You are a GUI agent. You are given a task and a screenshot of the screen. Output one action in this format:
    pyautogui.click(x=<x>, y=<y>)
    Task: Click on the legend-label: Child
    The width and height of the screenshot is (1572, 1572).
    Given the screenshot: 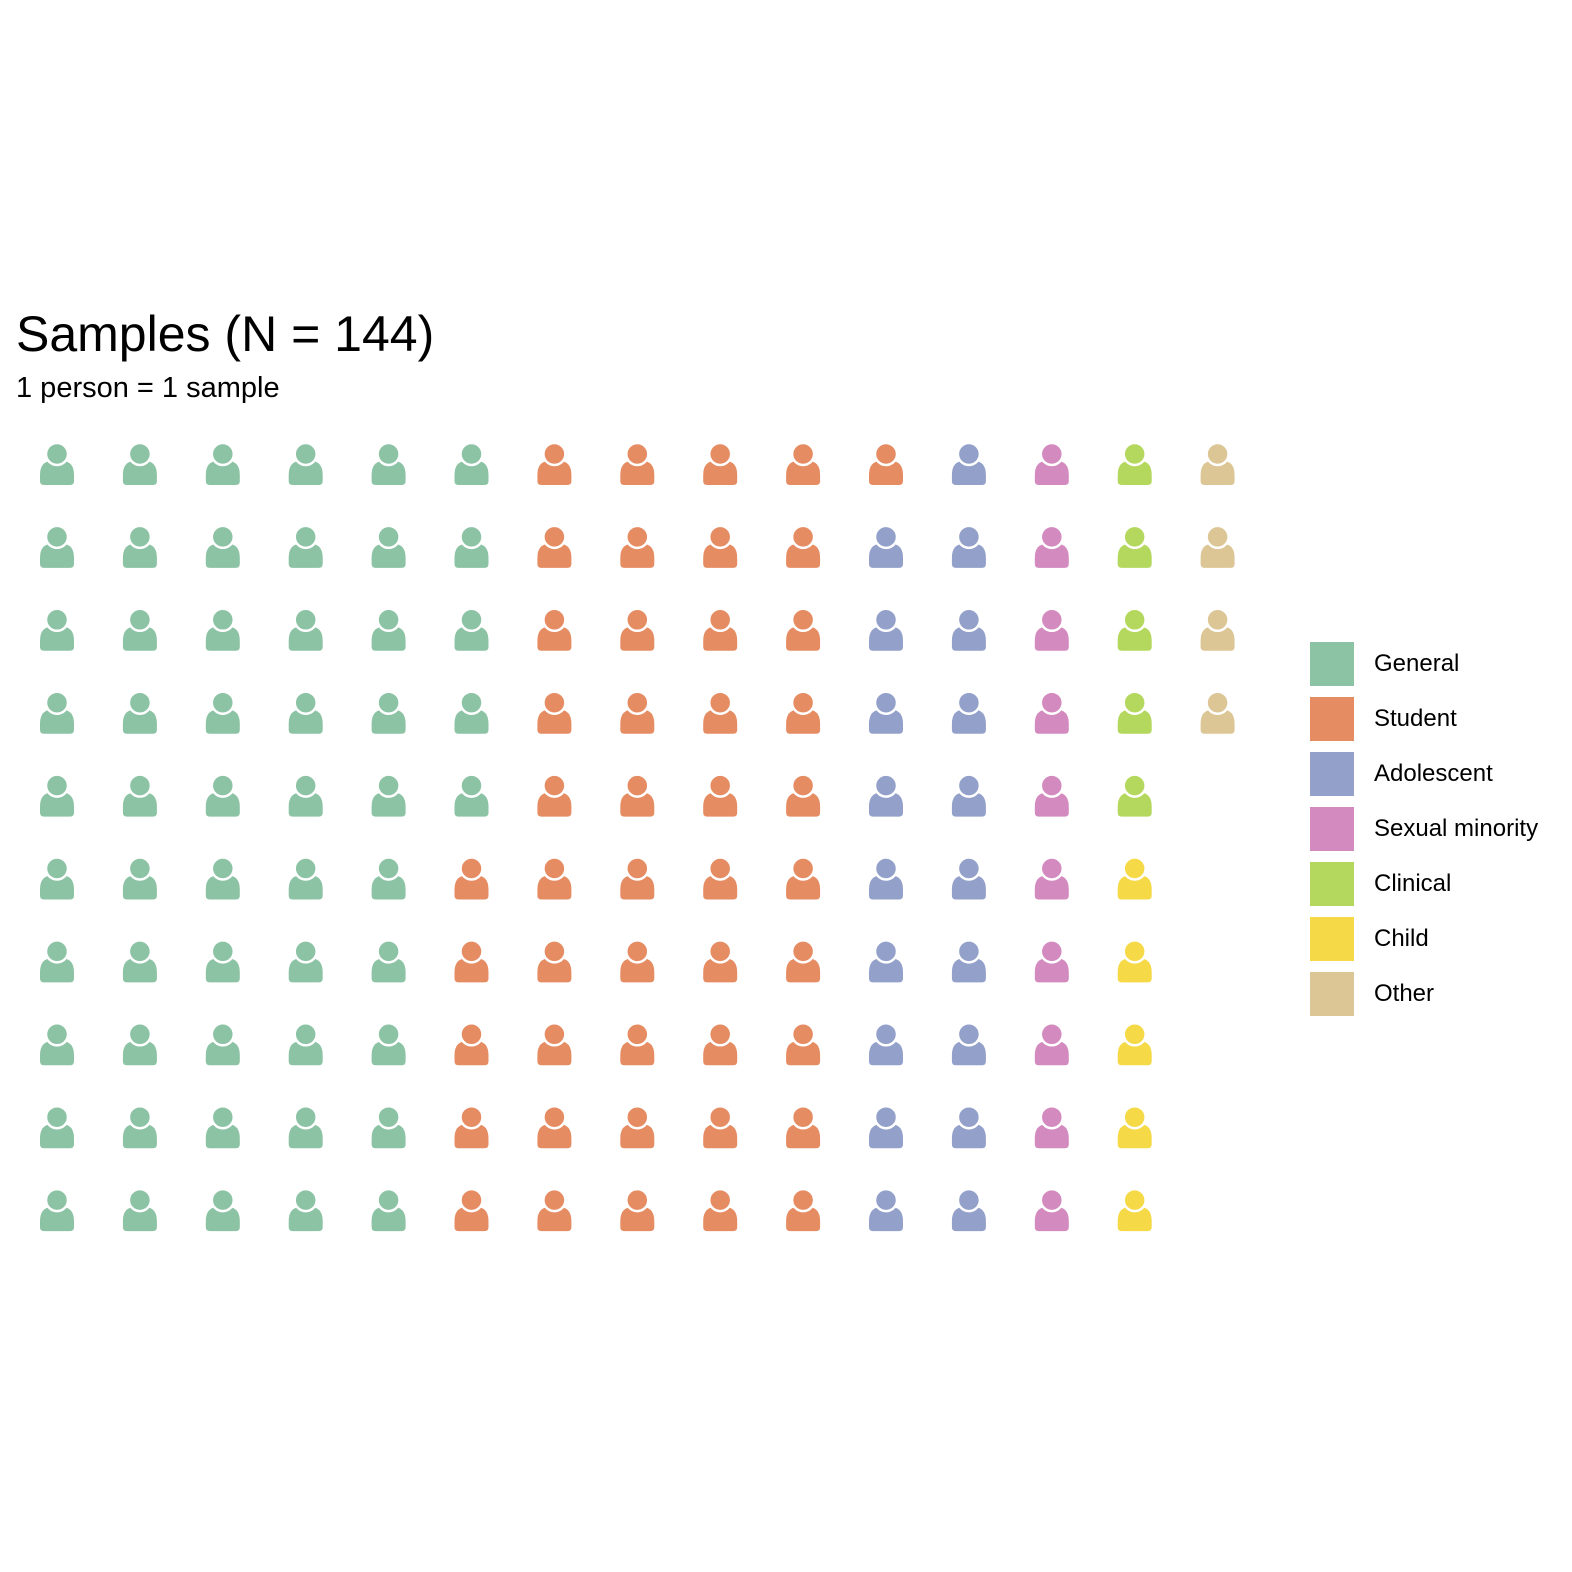 What is the action you would take?
    pyautogui.click(x=1401, y=938)
    